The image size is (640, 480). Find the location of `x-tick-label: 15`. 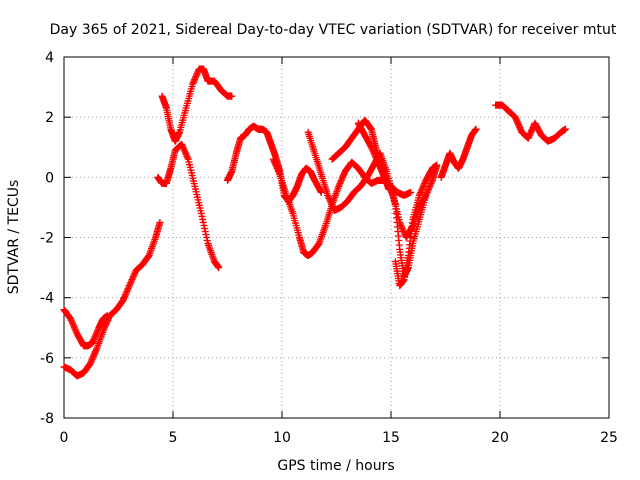

x-tick-label: 15 is located at coordinates (391, 438).